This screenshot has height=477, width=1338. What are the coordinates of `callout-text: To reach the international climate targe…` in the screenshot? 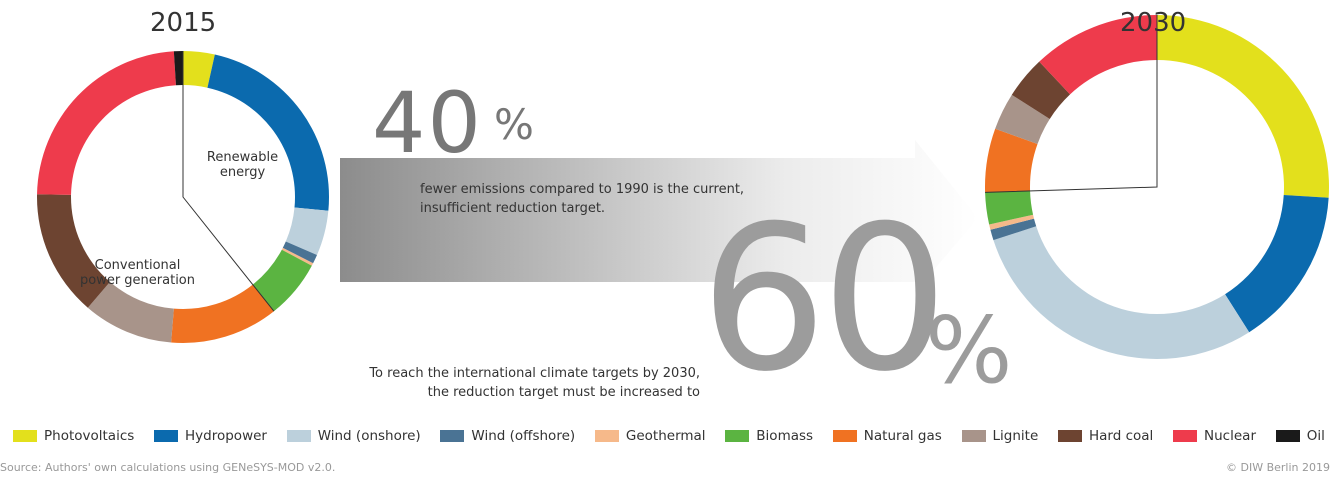 It's located at (534, 383).